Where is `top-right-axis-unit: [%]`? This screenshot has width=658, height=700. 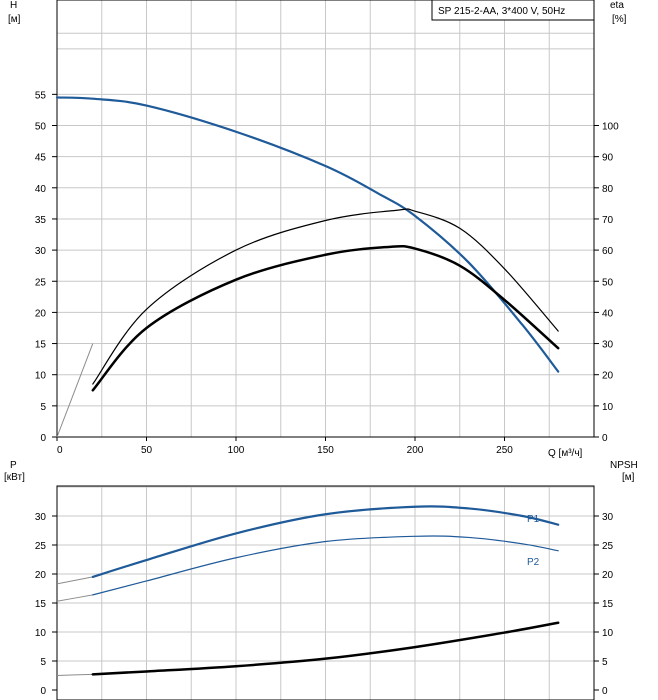 top-right-axis-unit: [%] is located at coordinates (619, 19).